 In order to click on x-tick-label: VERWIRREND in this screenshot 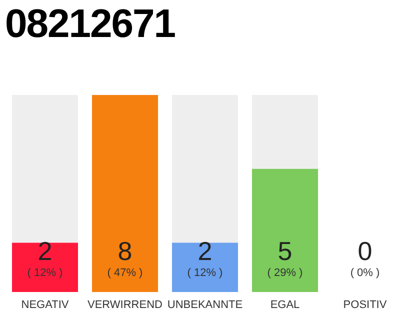, I will do `click(125, 304)`.